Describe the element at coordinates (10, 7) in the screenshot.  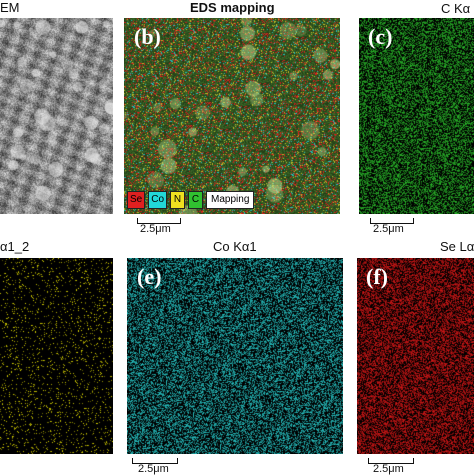
I see `sem-label: EM` at that location.